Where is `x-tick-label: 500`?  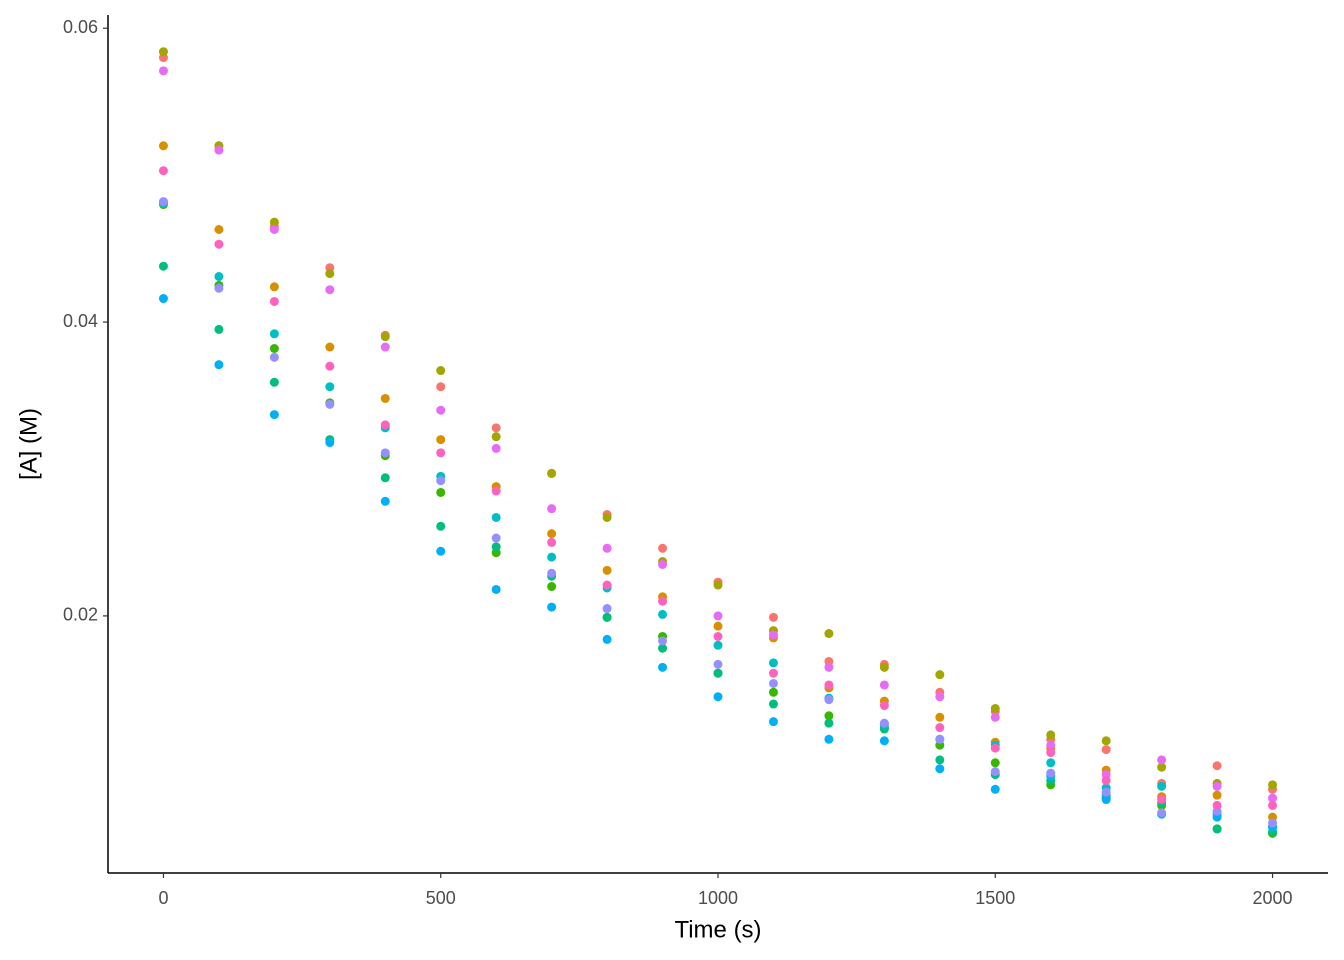 x-tick-label: 500 is located at coordinates (441, 898).